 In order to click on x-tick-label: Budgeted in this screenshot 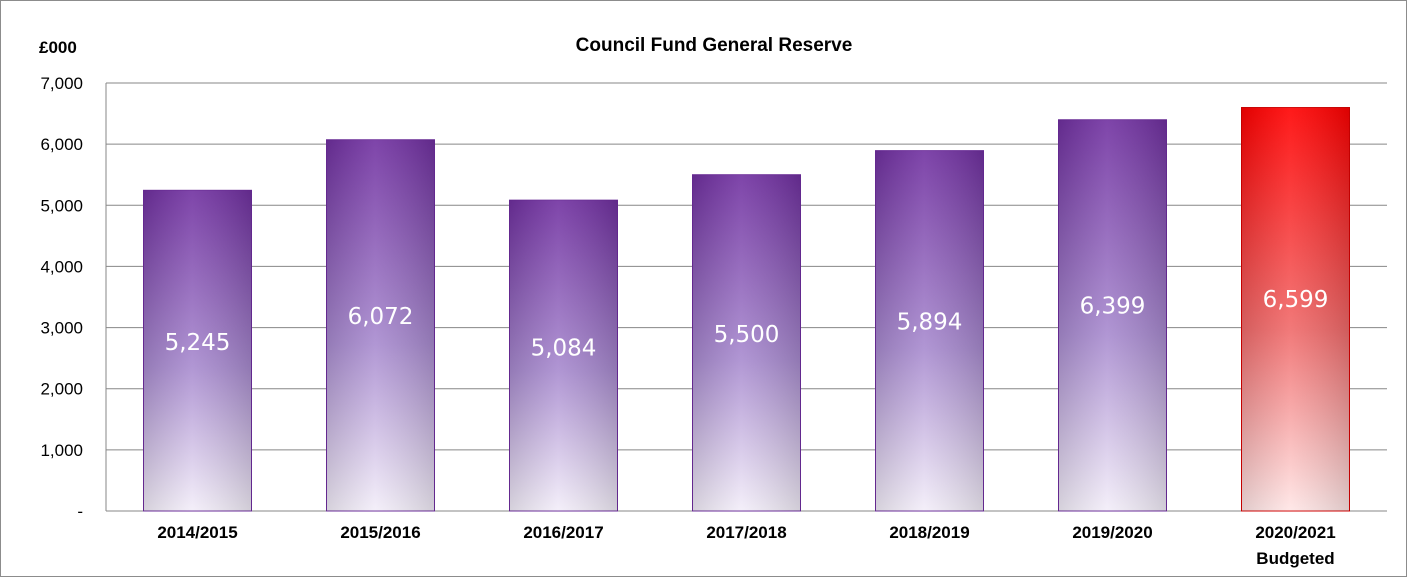, I will do `click(1295, 558)`.